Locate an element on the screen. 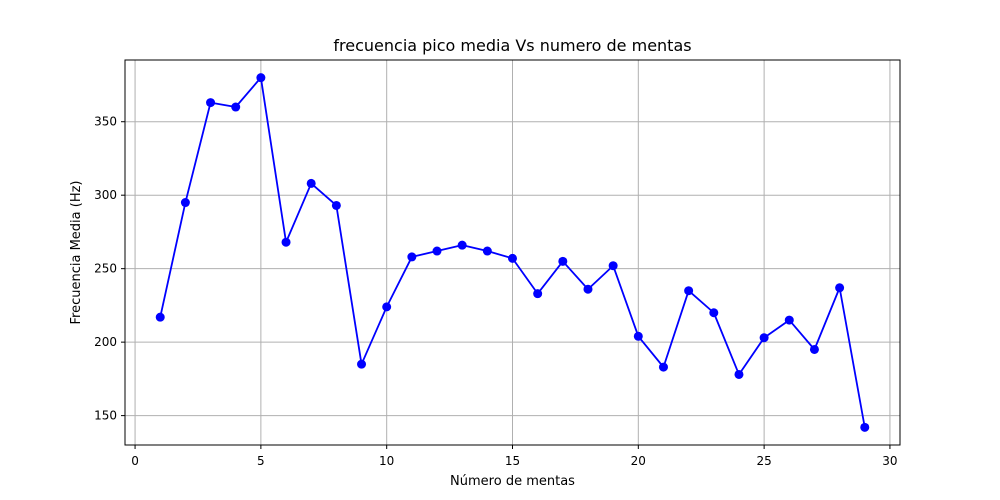 This screenshot has width=1000, height=500. x-tick-label: 10 is located at coordinates (386, 461).